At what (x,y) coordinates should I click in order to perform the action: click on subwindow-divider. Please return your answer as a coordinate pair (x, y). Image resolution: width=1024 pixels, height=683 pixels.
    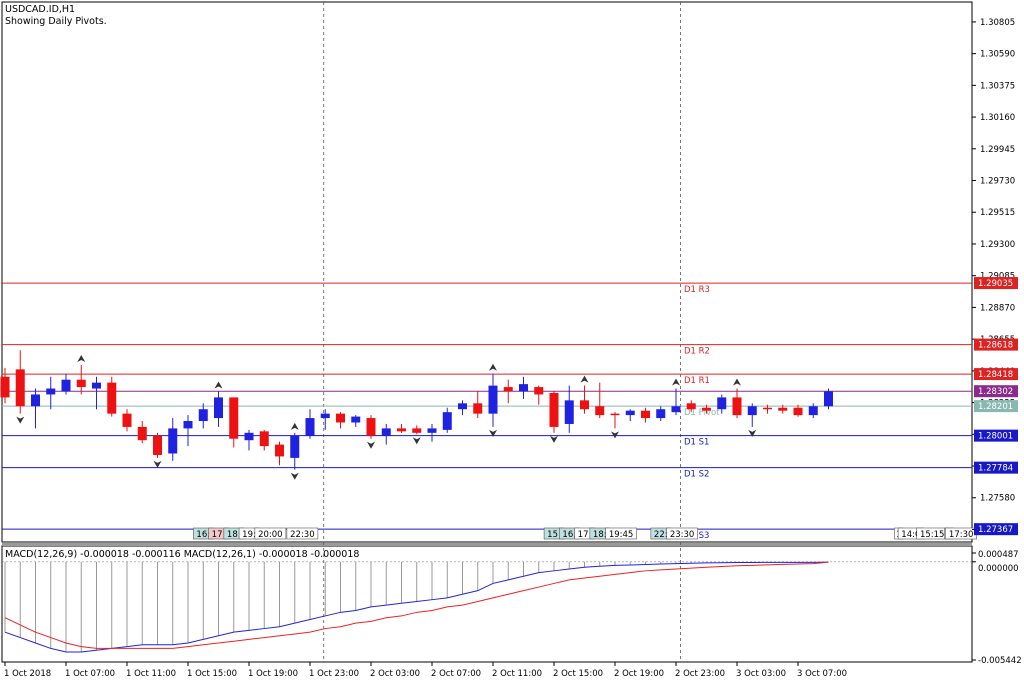
    Looking at the image, I should click on (487, 544).